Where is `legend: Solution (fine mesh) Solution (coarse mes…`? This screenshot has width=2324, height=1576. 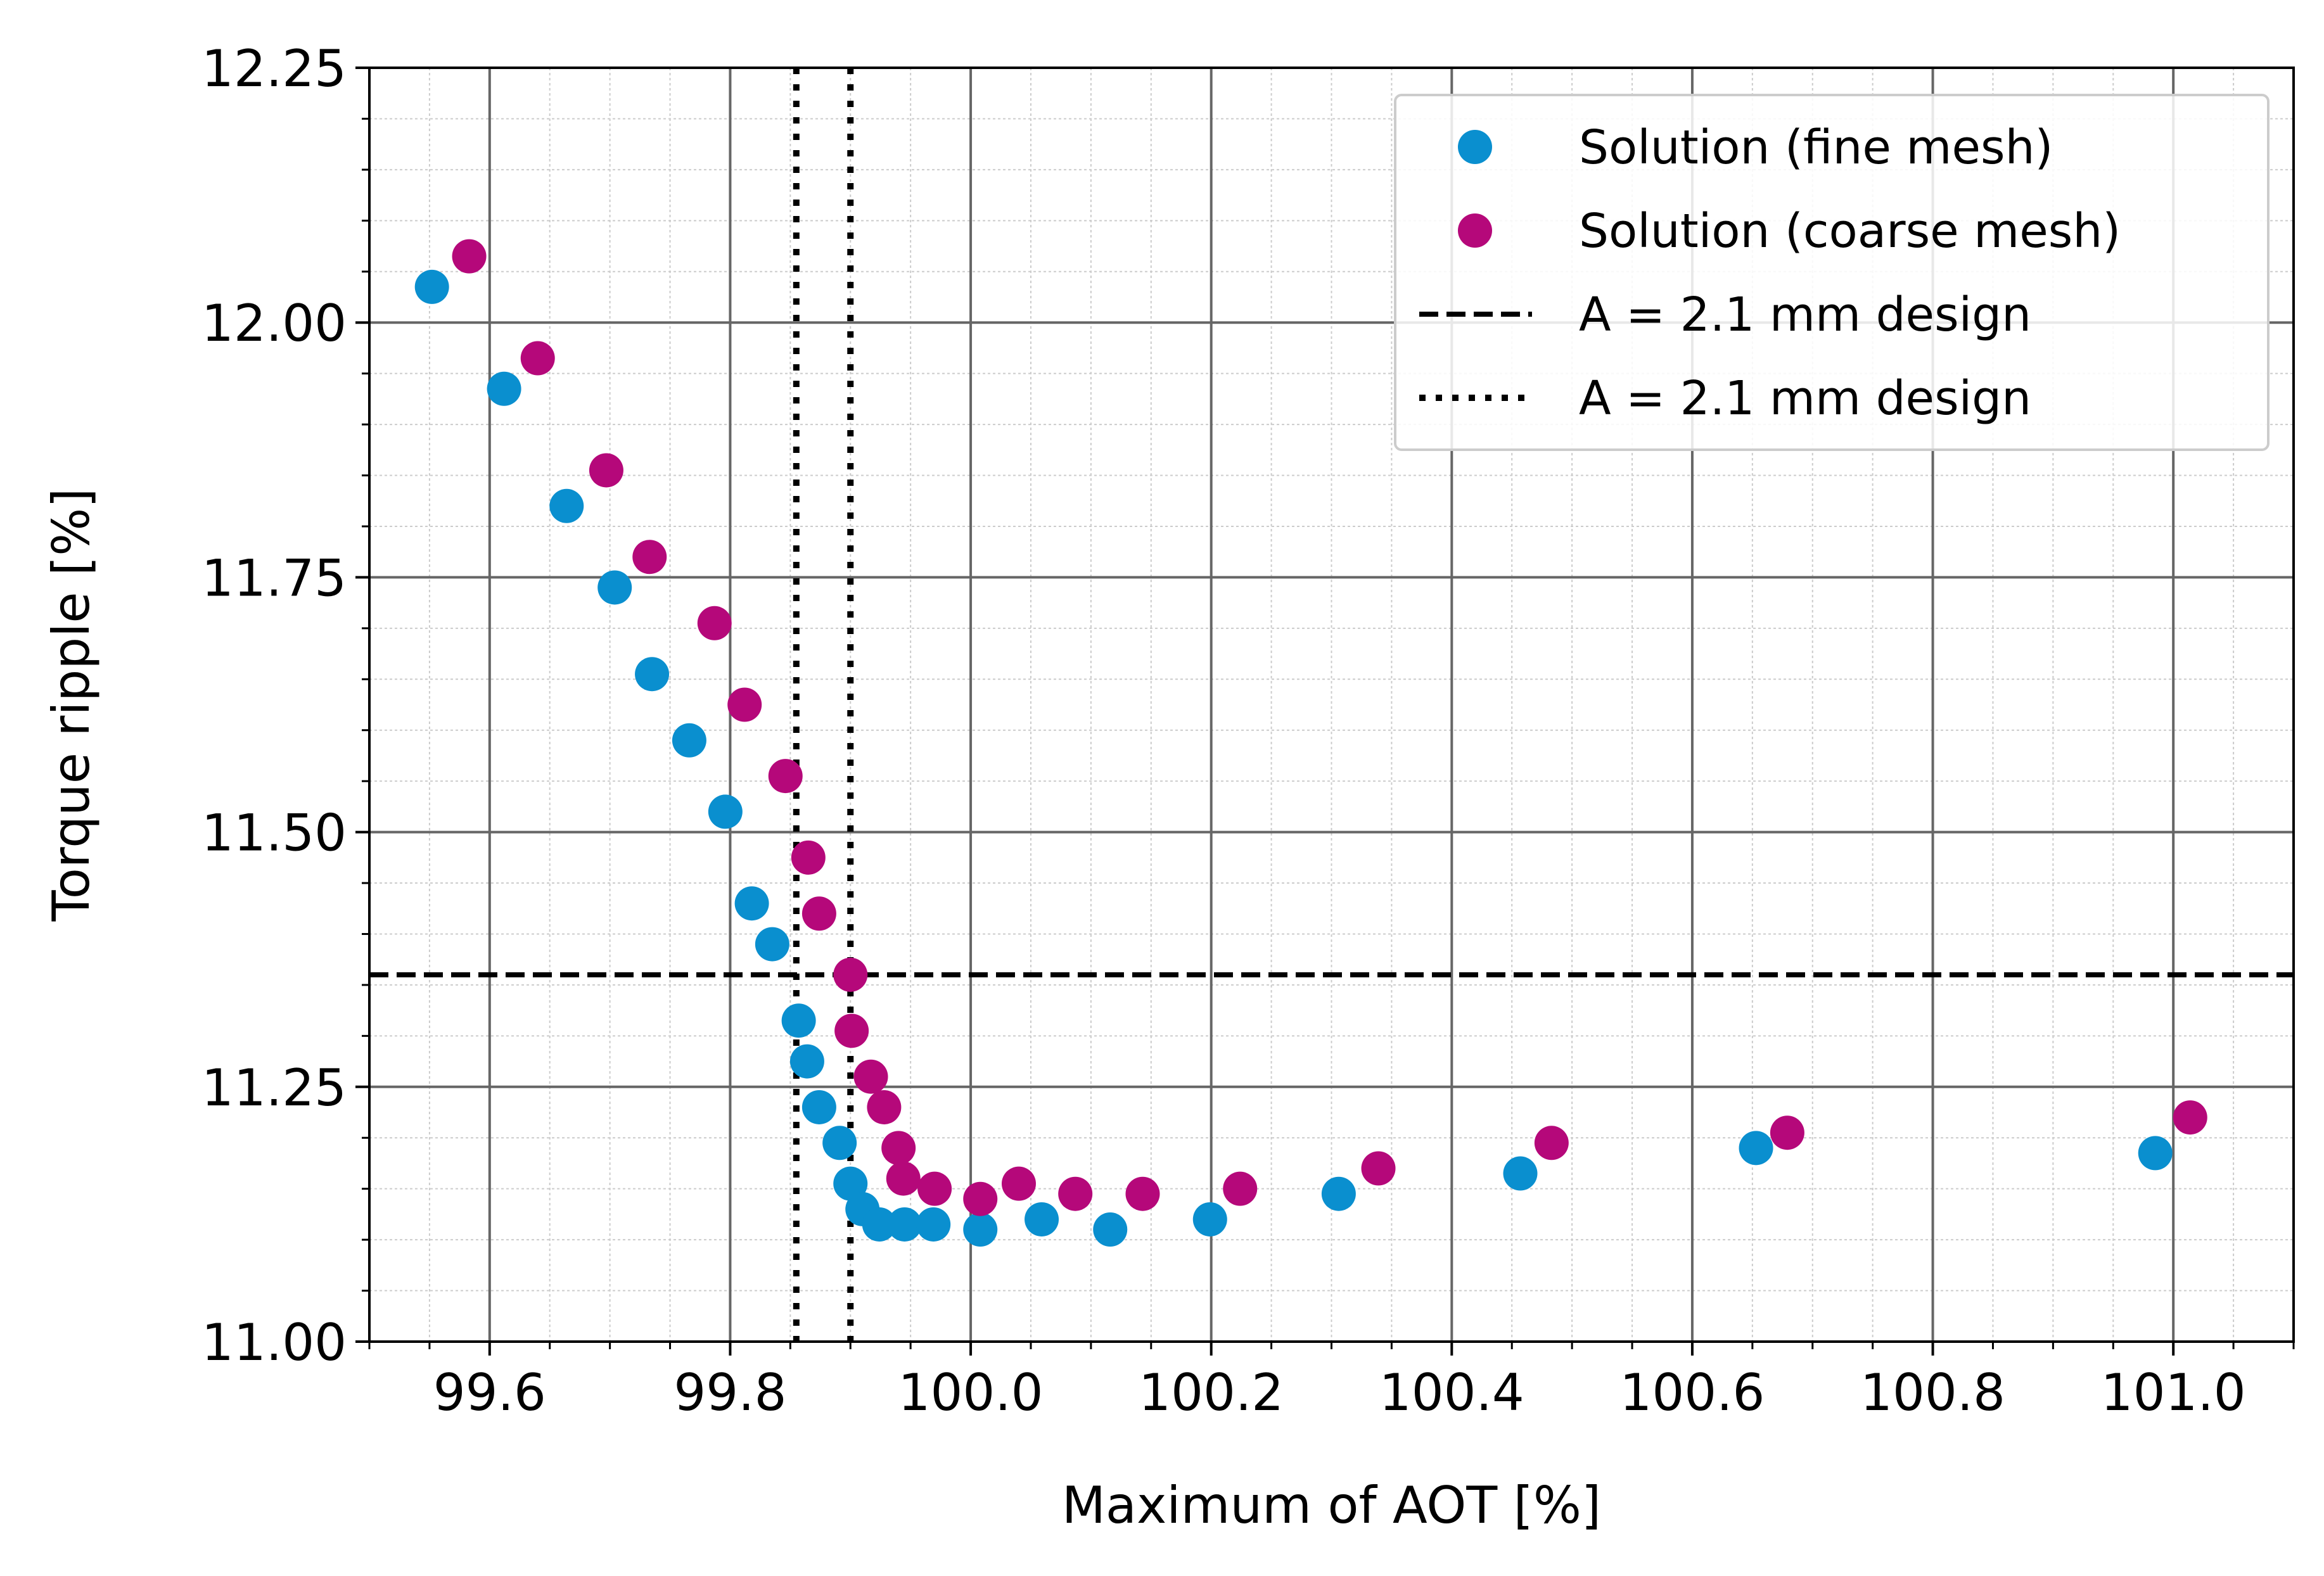 legend: Solution (fine mesh) Solution (coarse mes… is located at coordinates (1832, 272).